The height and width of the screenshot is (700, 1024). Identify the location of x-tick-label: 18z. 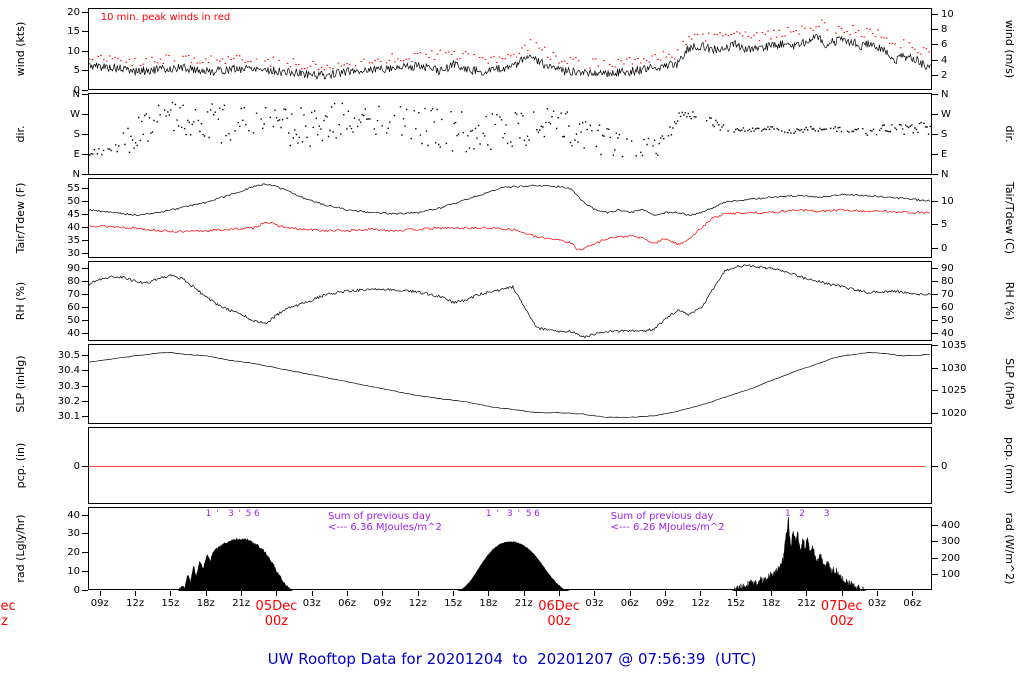
(488, 603).